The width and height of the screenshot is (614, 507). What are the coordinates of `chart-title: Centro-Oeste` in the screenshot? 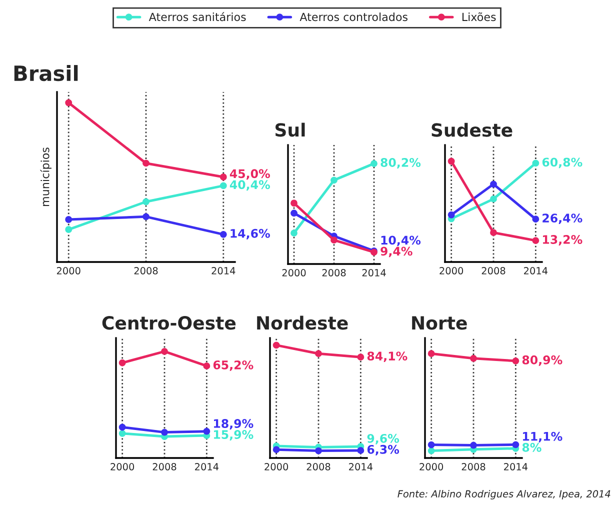 It's located at (169, 323).